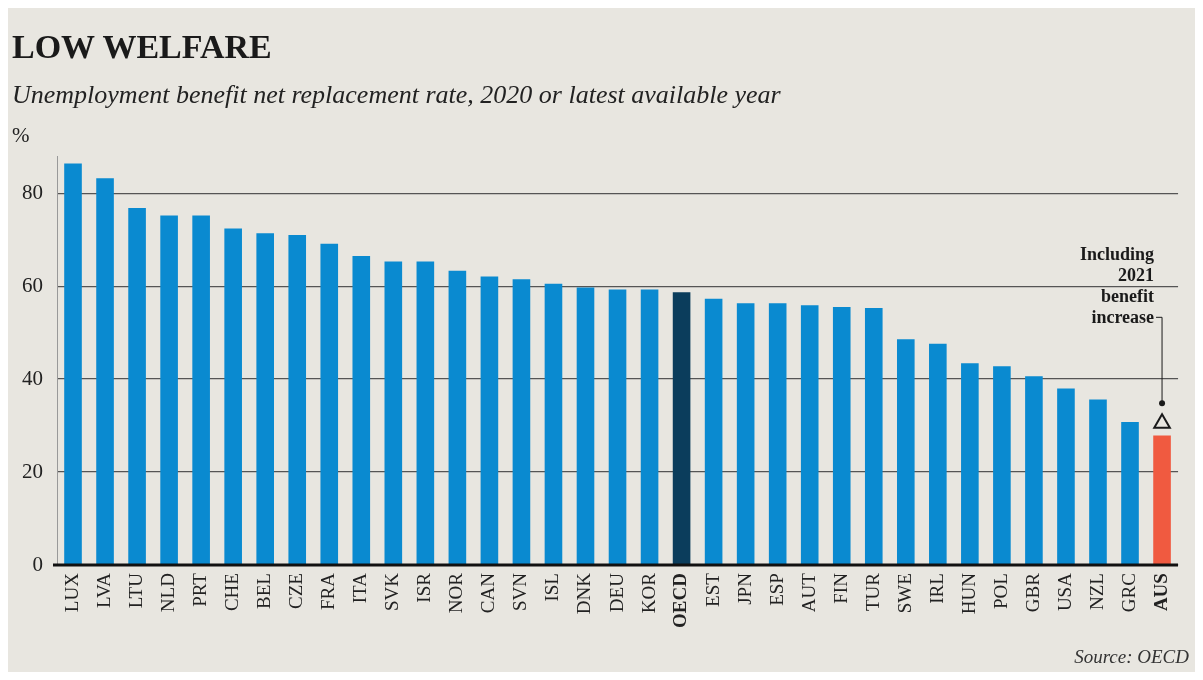 This screenshot has width=1203, height=680. Describe the element at coordinates (32, 284) in the screenshot. I see `y-tick-label: 60` at that location.